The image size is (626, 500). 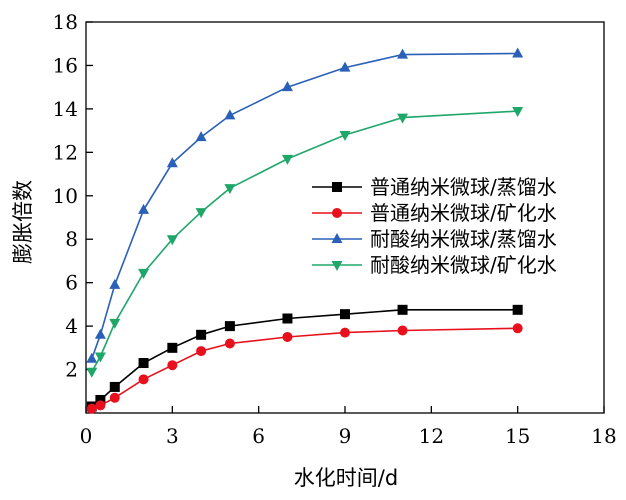 I want to click on legend-label: 普通纳米微球/蒸馏水, so click(x=463, y=187).